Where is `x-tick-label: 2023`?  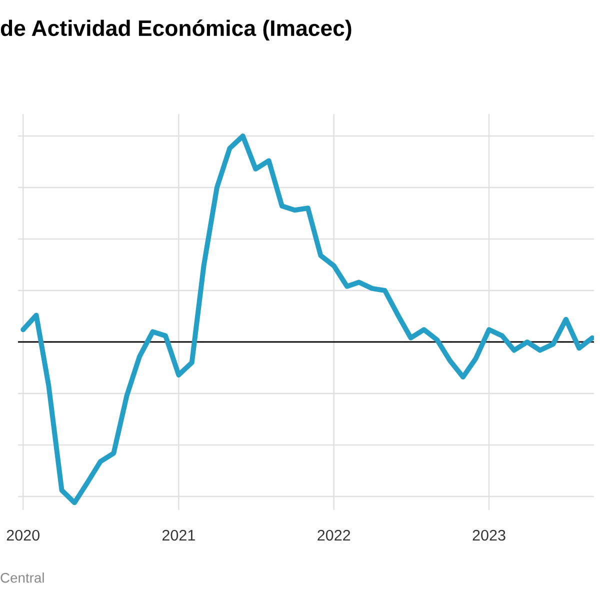 x-tick-label: 2023 is located at coordinates (489, 535).